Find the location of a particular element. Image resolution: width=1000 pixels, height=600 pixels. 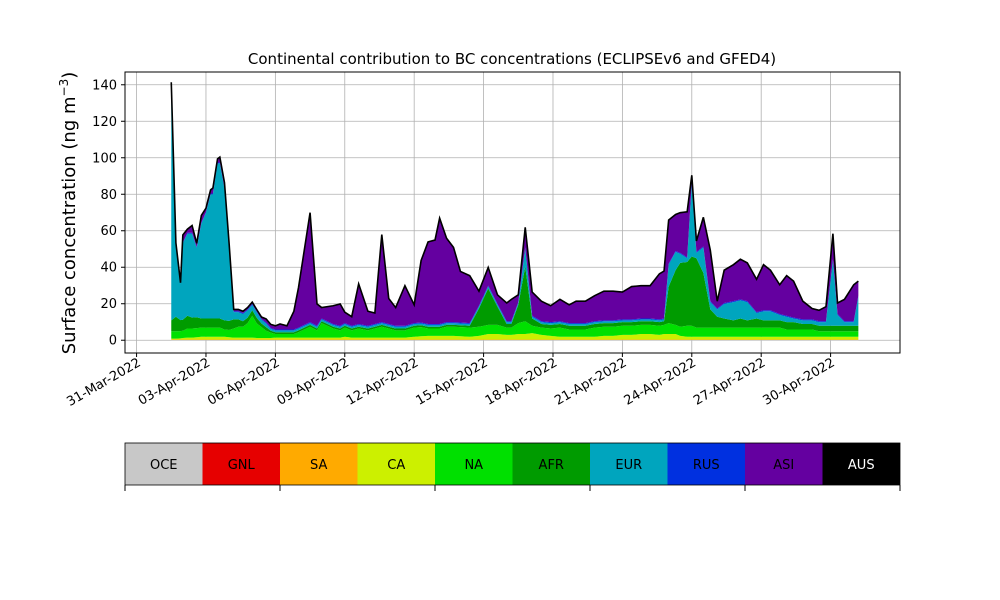

legend-label-sa: SA is located at coordinates (318, 465).